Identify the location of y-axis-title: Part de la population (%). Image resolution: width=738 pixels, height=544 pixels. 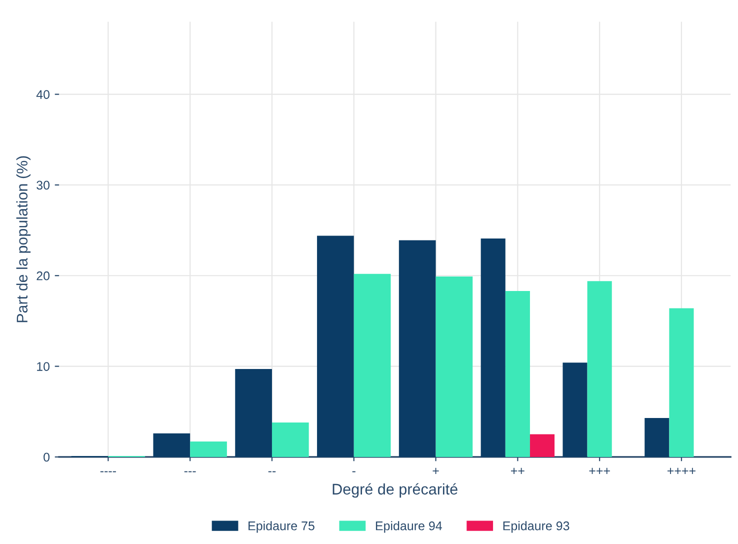
(23, 239).